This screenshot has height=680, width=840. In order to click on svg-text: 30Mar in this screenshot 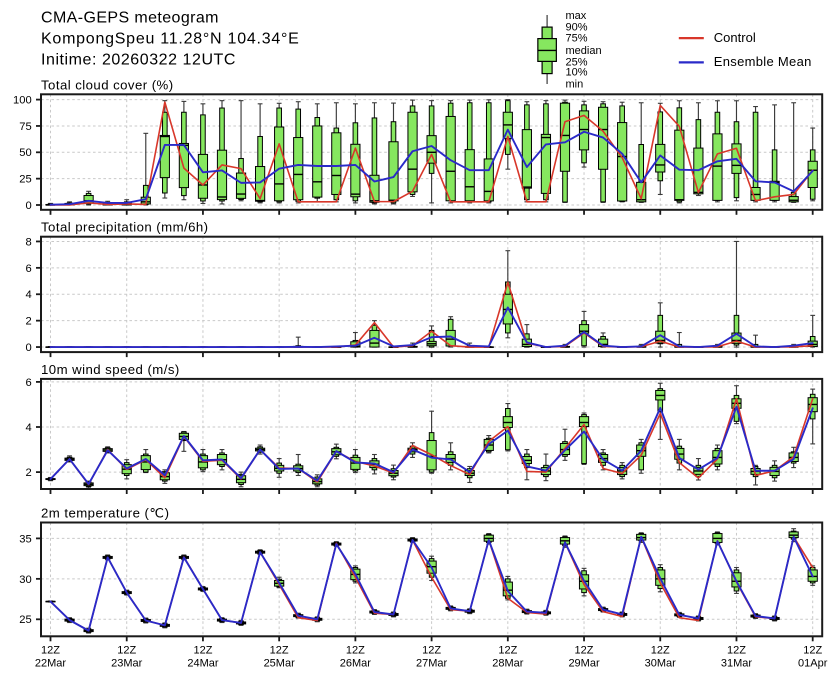, I will do `click(661, 663)`.